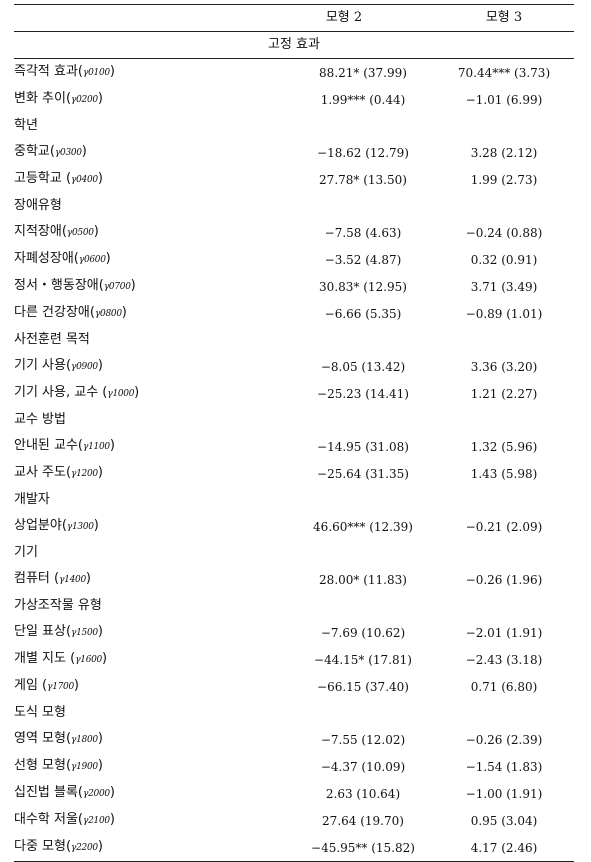  I want to click on label-text: 안내된 교수(, so click(49, 445).